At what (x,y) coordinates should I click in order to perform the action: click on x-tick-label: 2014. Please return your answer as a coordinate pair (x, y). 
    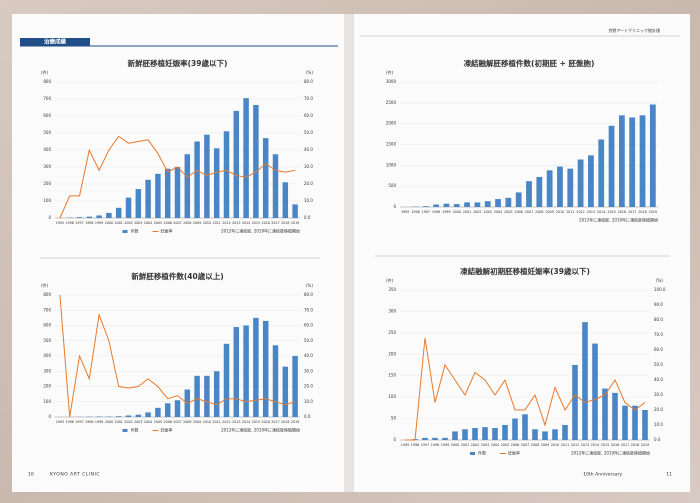
    Looking at the image, I should click on (246, 422).